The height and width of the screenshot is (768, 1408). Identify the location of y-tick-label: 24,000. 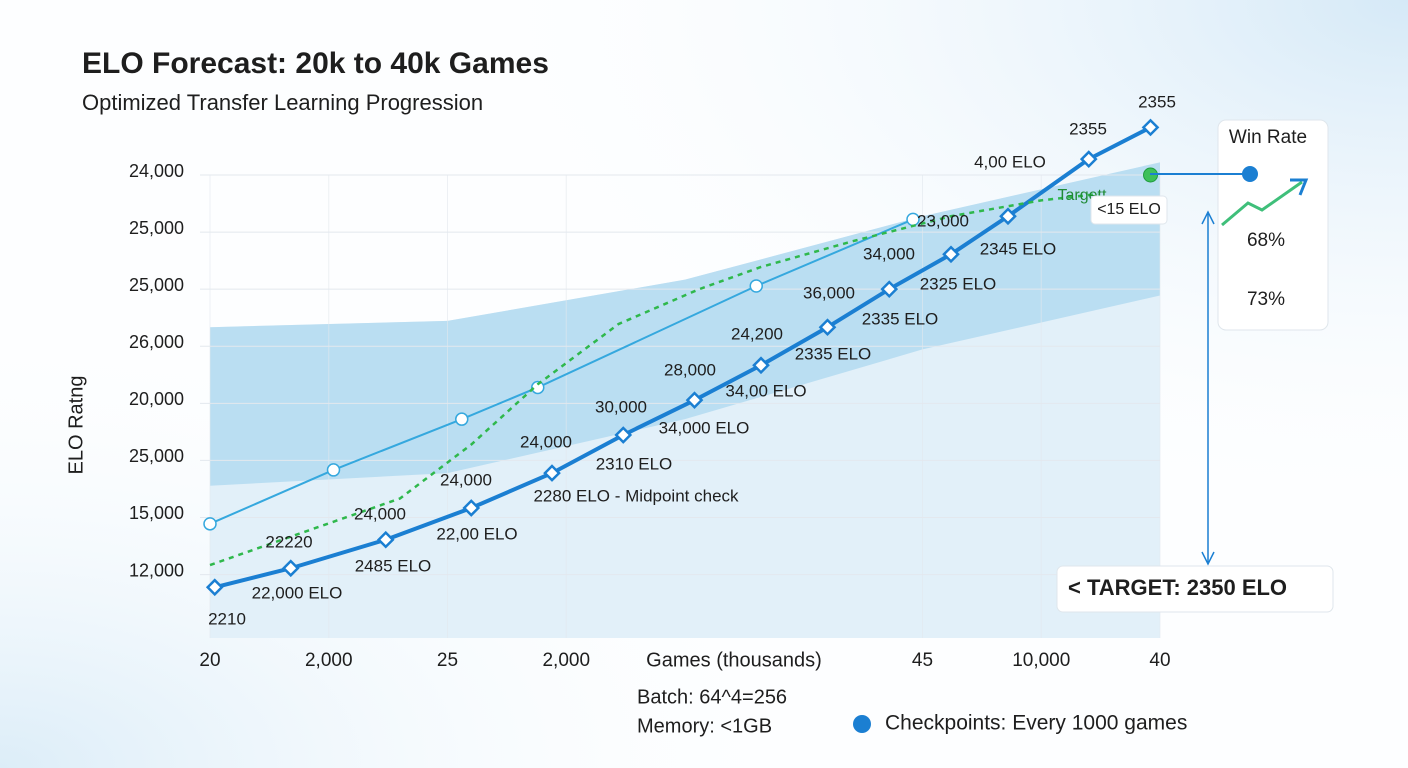
(156, 171).